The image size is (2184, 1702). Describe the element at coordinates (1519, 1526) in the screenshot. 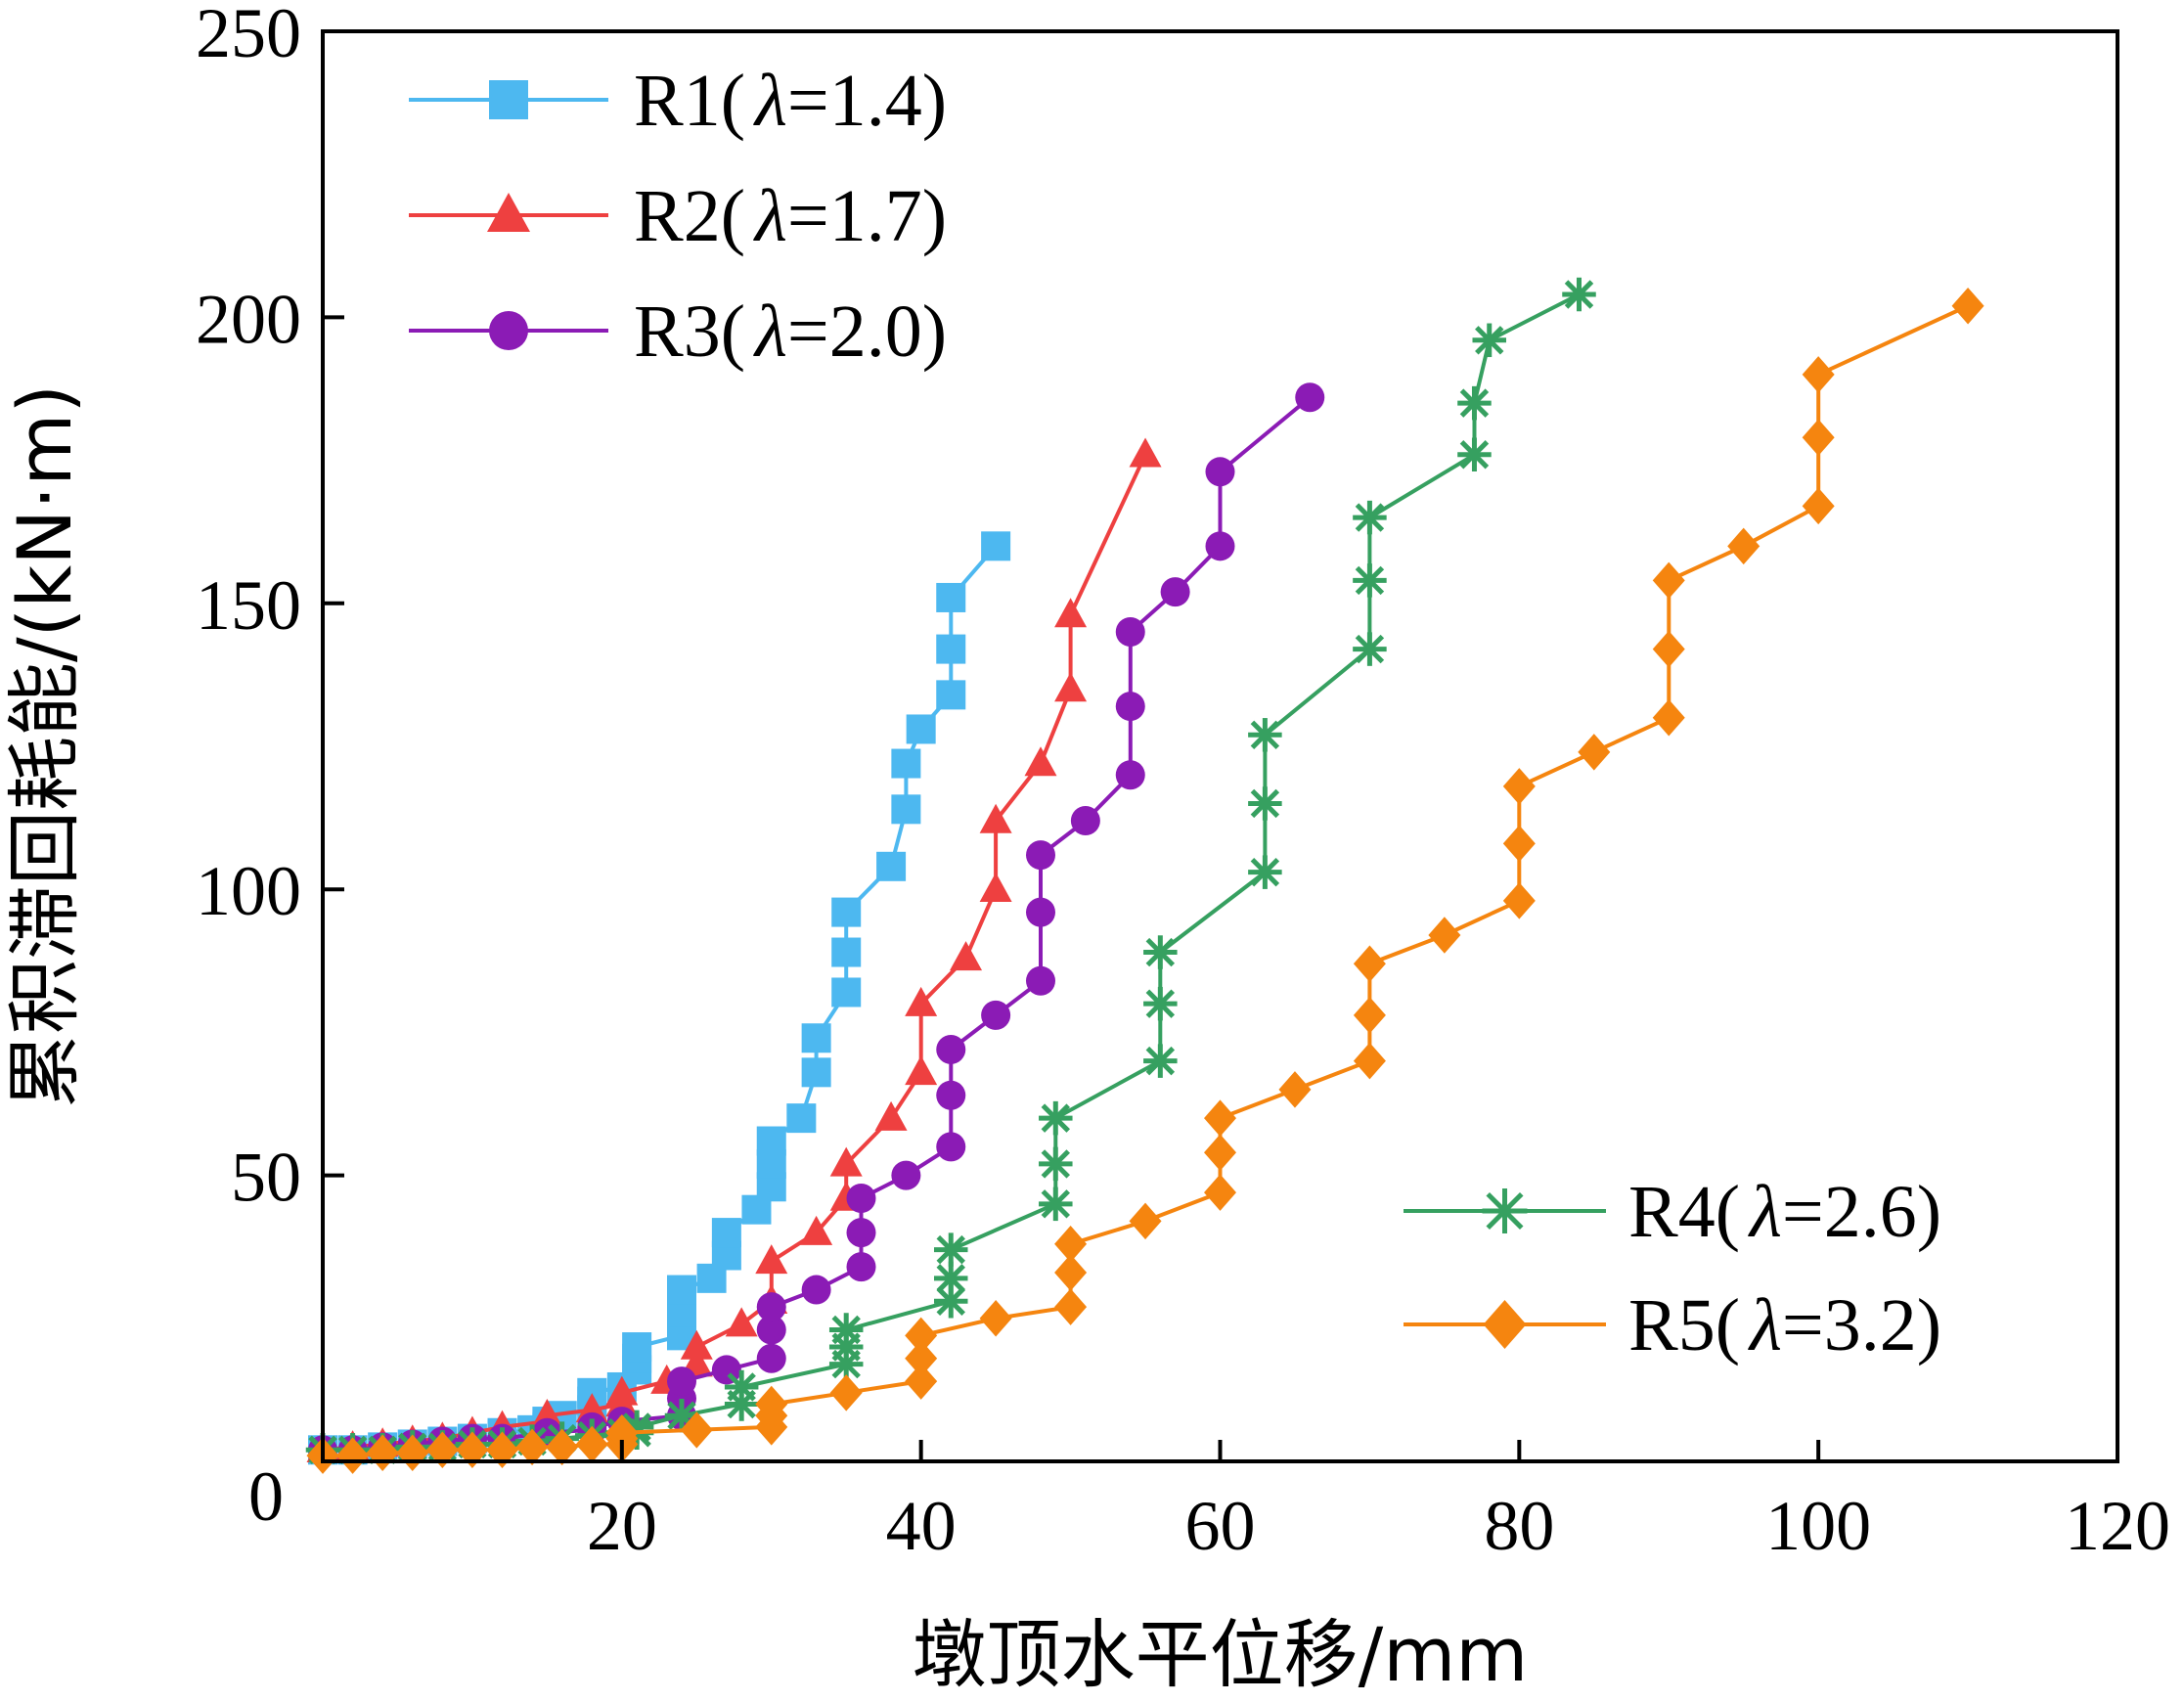

I see `x-tick-label: 80` at that location.